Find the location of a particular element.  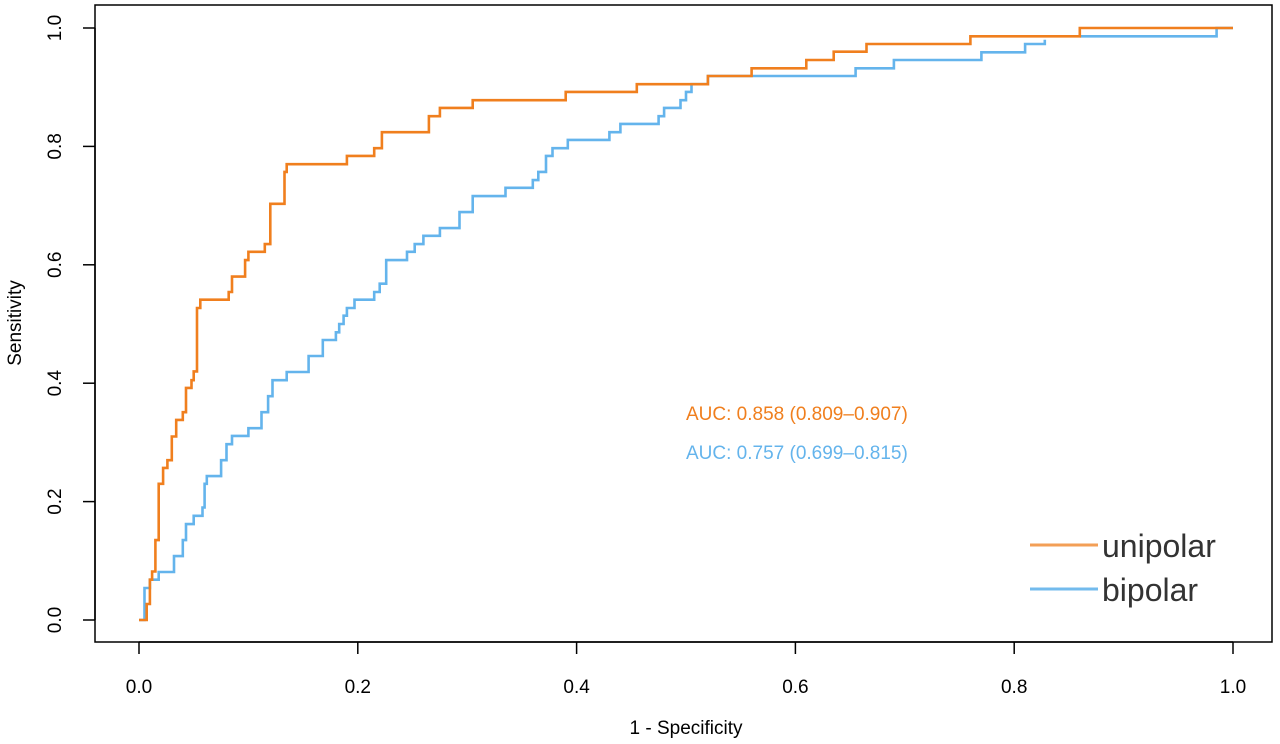

x-tick-label: 1.0 is located at coordinates (1233, 687).